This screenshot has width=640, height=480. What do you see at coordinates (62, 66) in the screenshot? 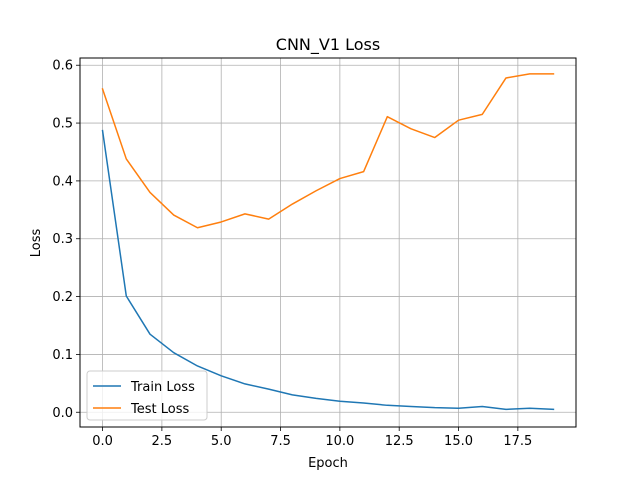
I see `y-tick-label: 0.6` at bounding box center [62, 66].